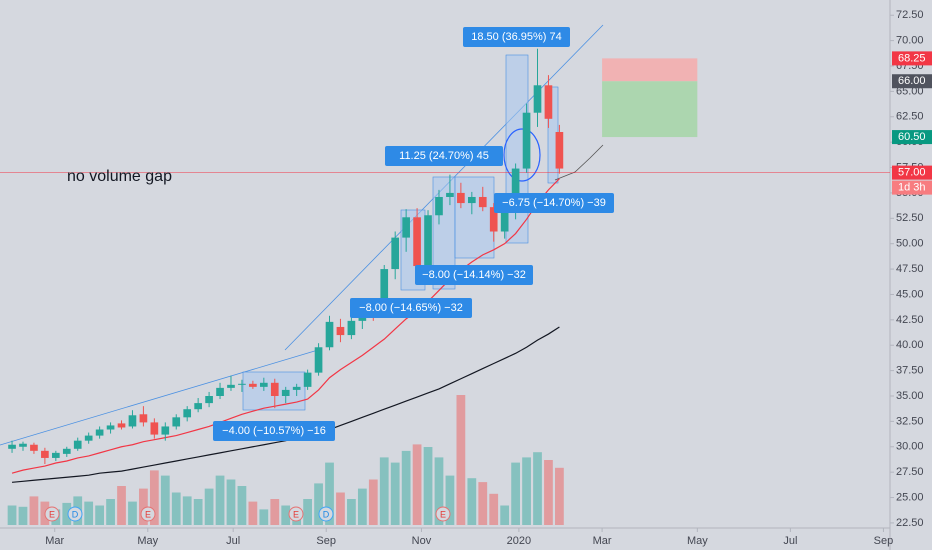  I want to click on x-tick-label: Jul, so click(233, 541).